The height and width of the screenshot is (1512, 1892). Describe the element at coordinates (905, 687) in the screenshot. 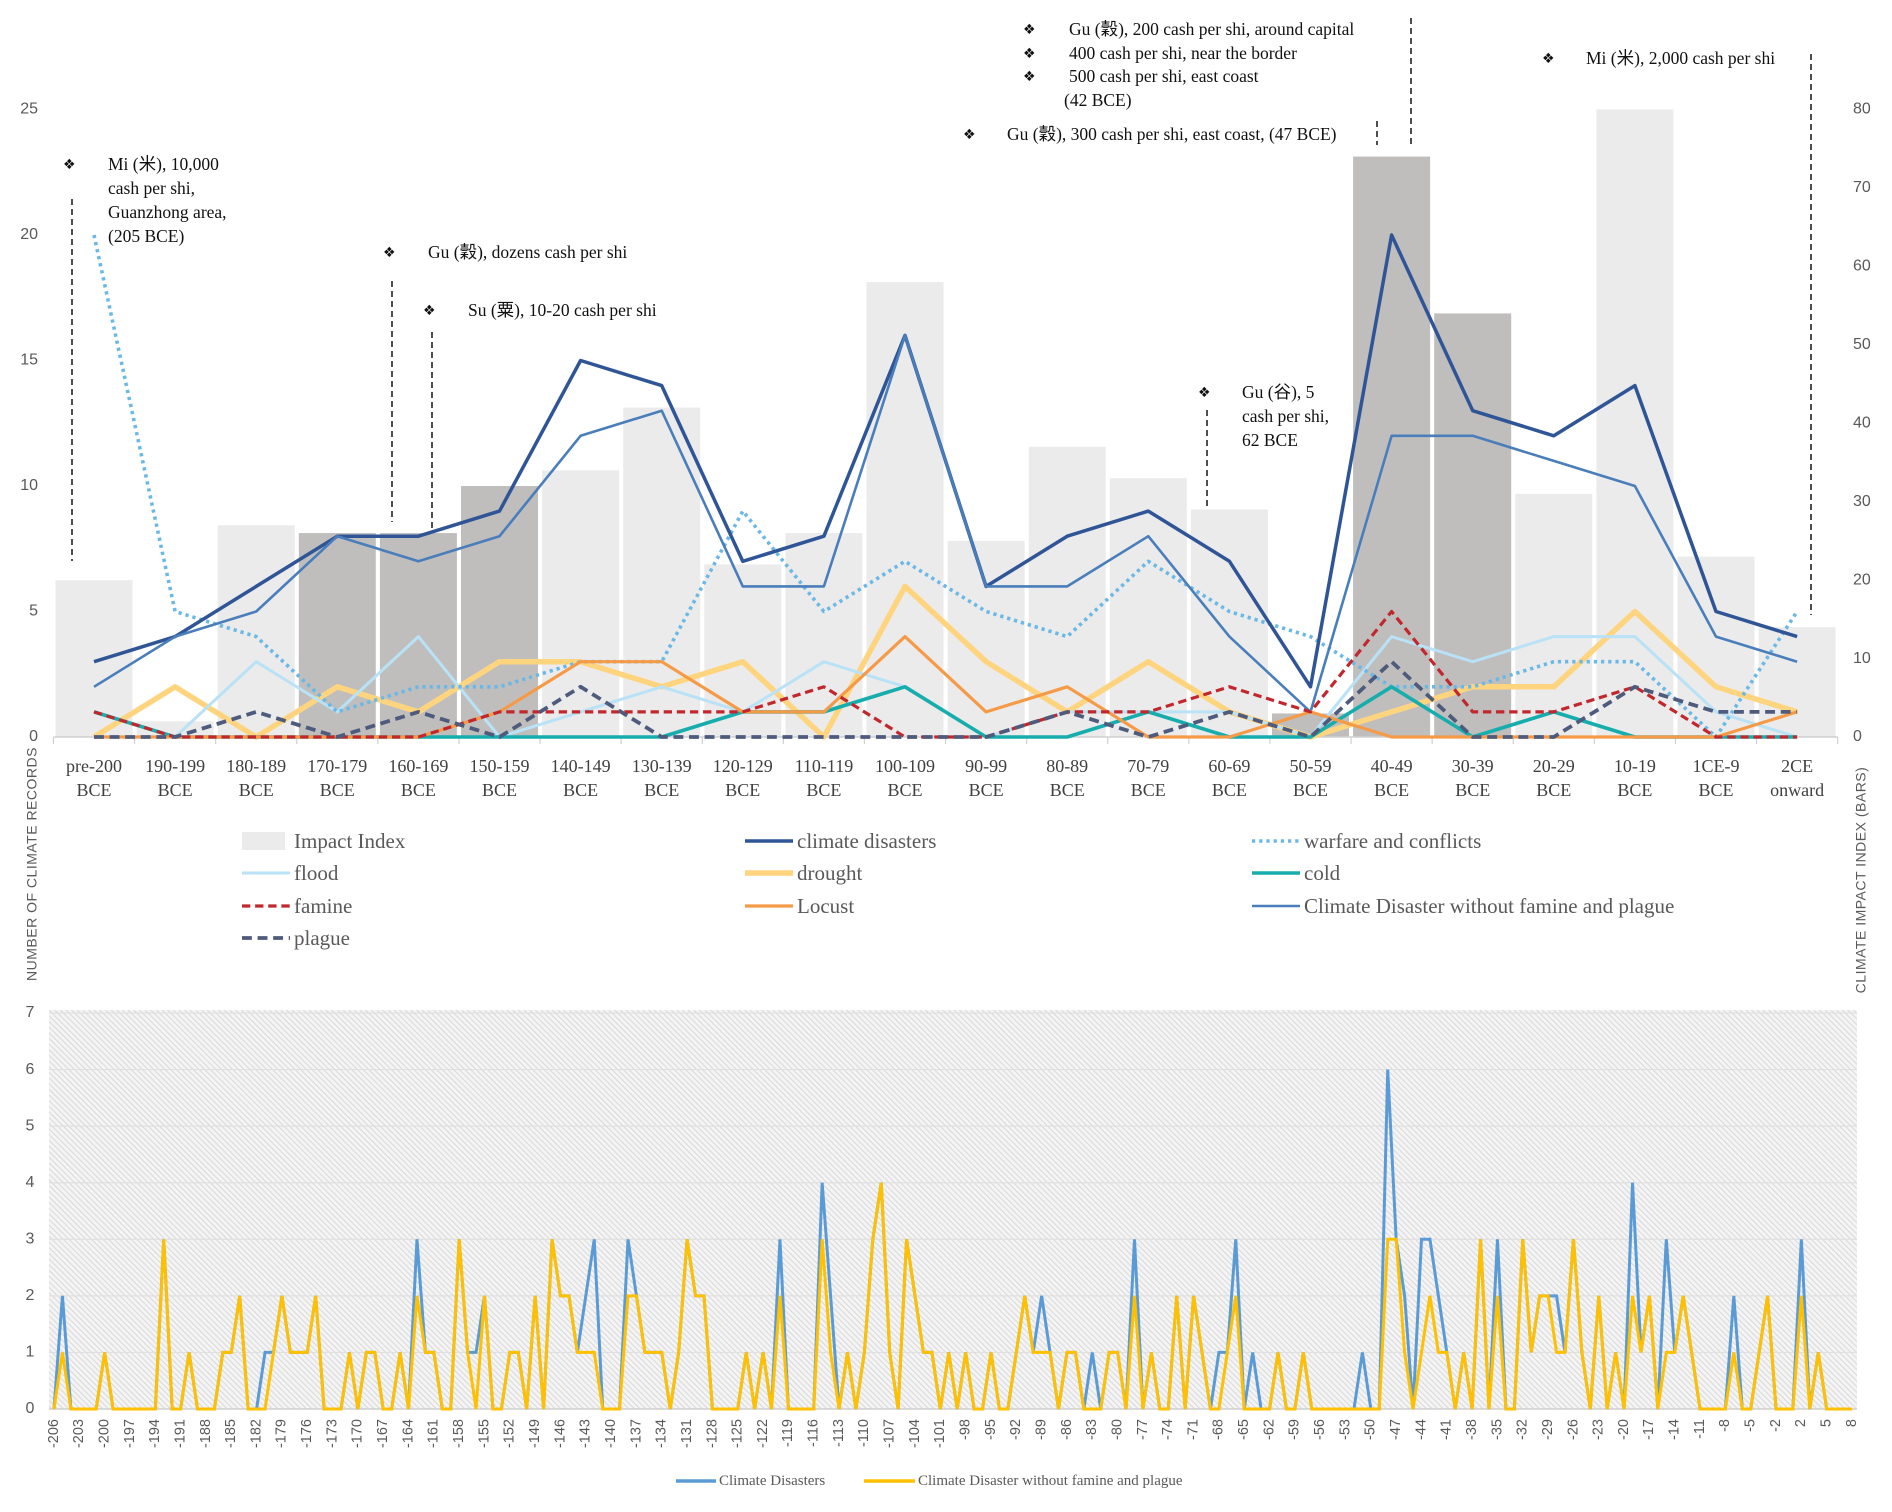

I see `data-point-cold` at that location.